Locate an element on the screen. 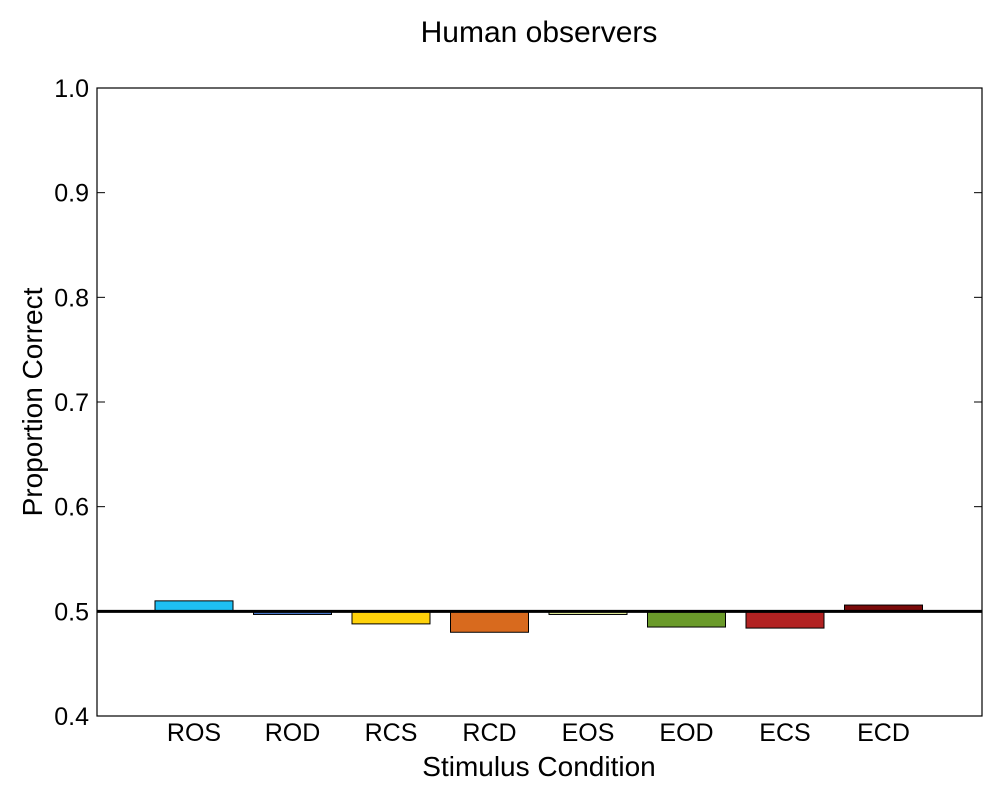  y-tick-label: 0.9 is located at coordinates (71, 194).